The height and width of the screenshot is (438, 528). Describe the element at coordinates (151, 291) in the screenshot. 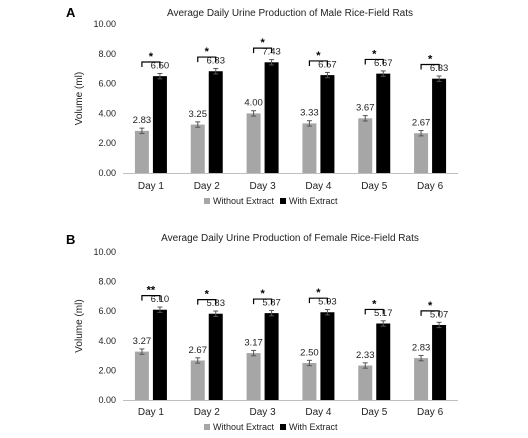

I see `significance-marker: **` at that location.